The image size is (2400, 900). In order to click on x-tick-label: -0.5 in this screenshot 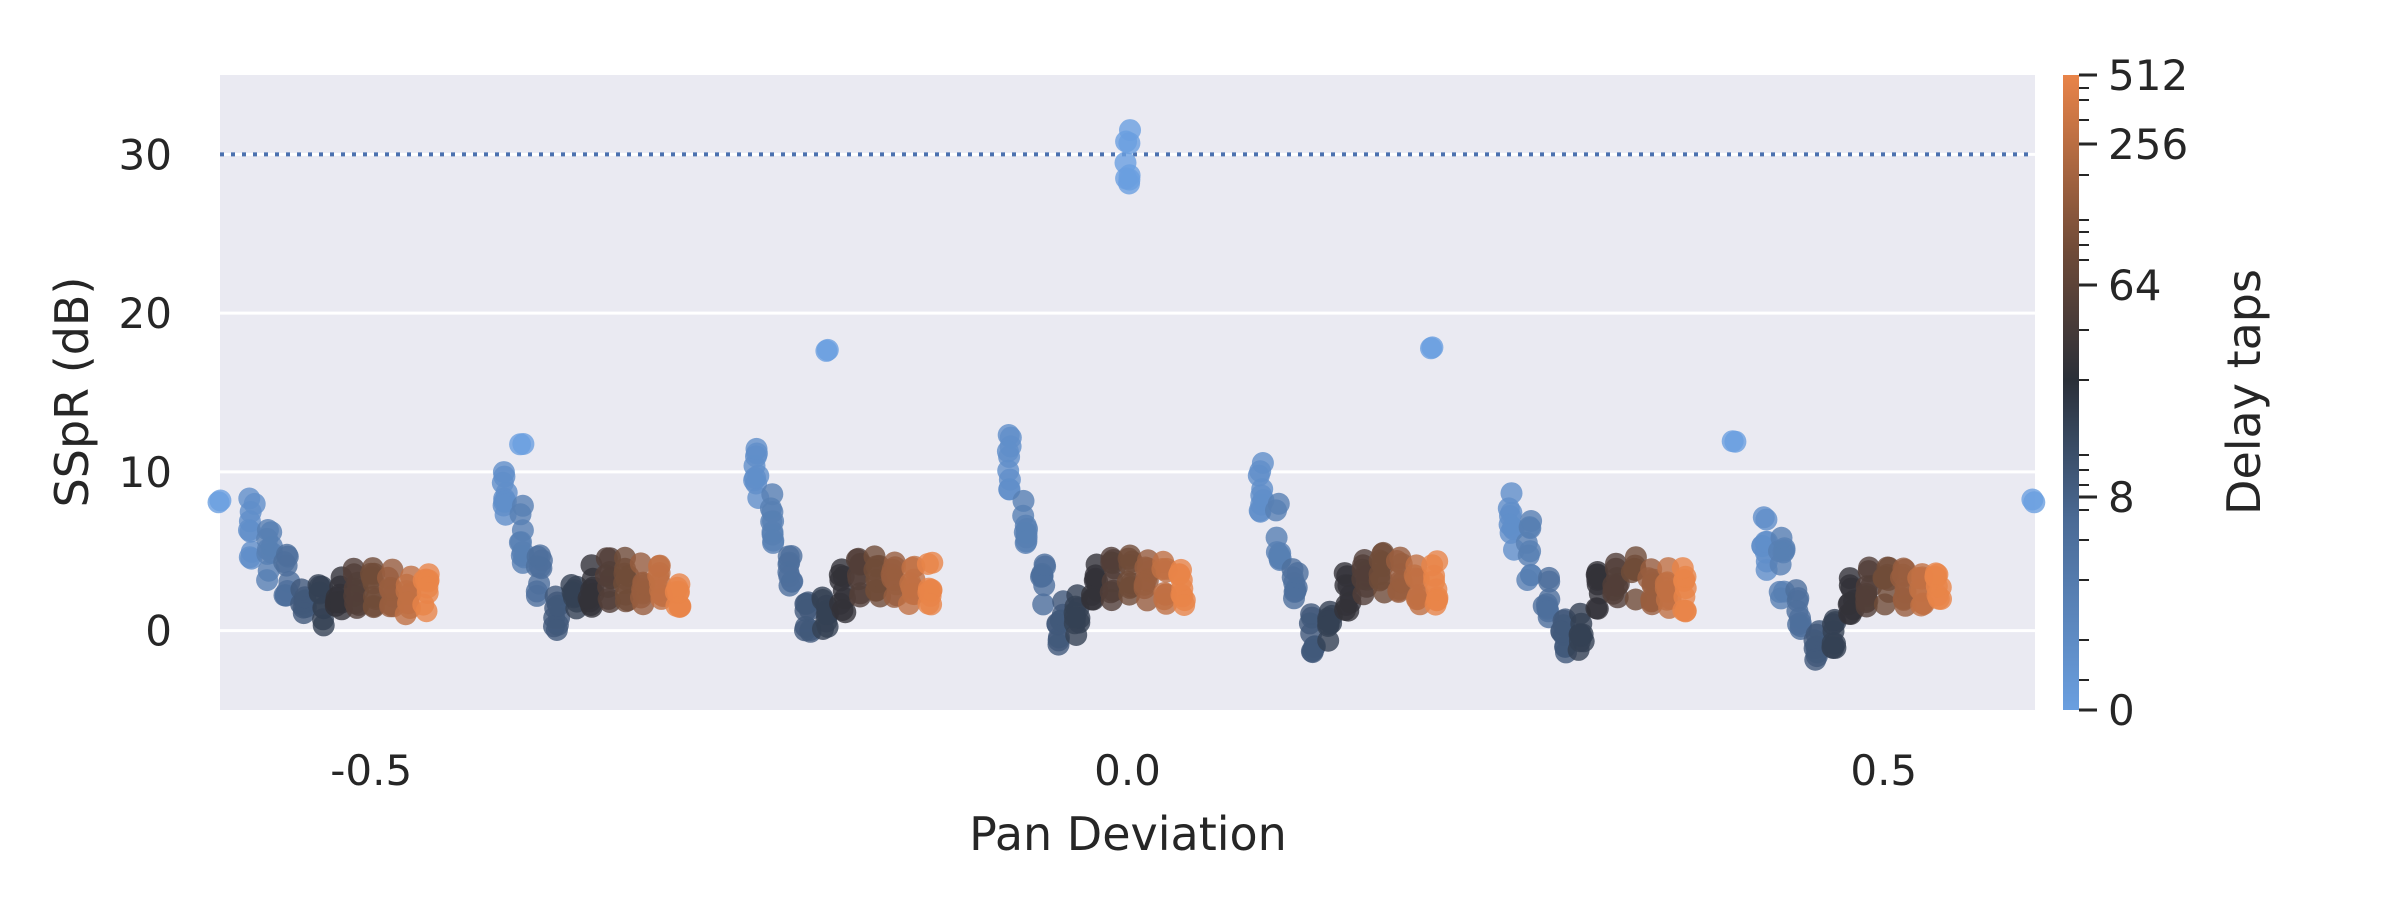, I will do `click(371, 770)`.